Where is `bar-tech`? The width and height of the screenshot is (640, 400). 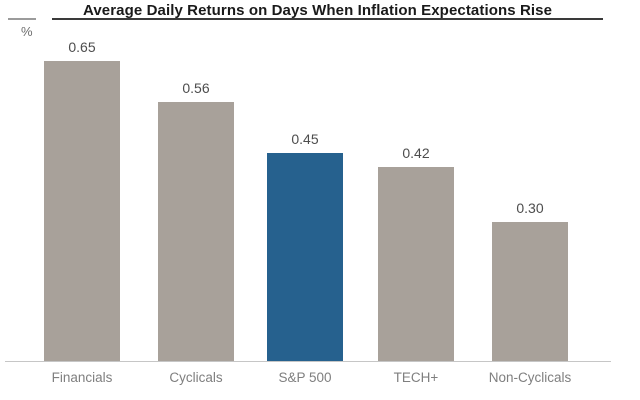
bar-tech is located at coordinates (416, 264).